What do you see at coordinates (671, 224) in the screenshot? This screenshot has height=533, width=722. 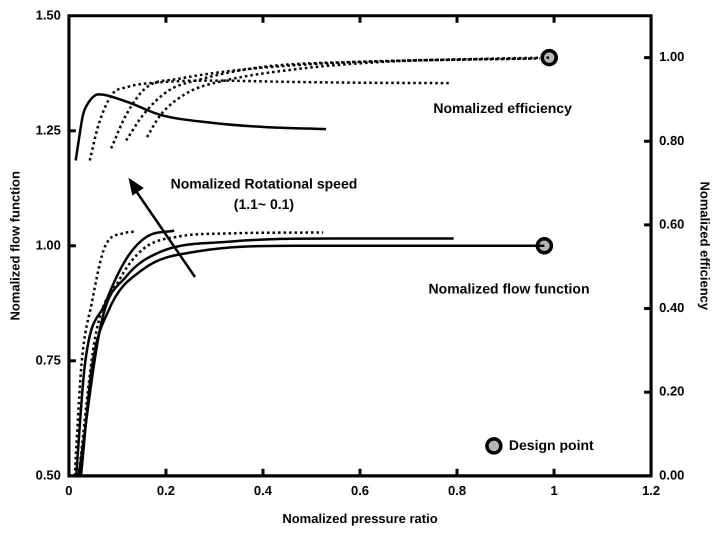 I see `y2-tick-label: 0.60` at bounding box center [671, 224].